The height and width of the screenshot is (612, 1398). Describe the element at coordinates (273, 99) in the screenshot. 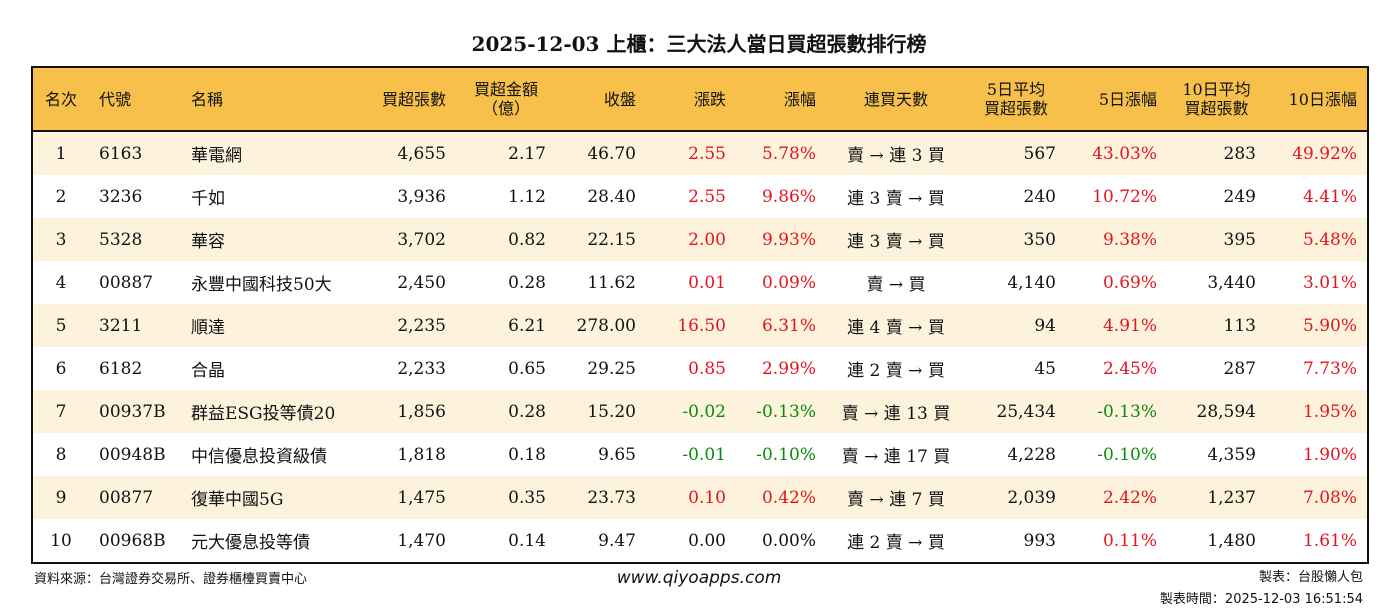

I see `header-name: 名稱` at that location.